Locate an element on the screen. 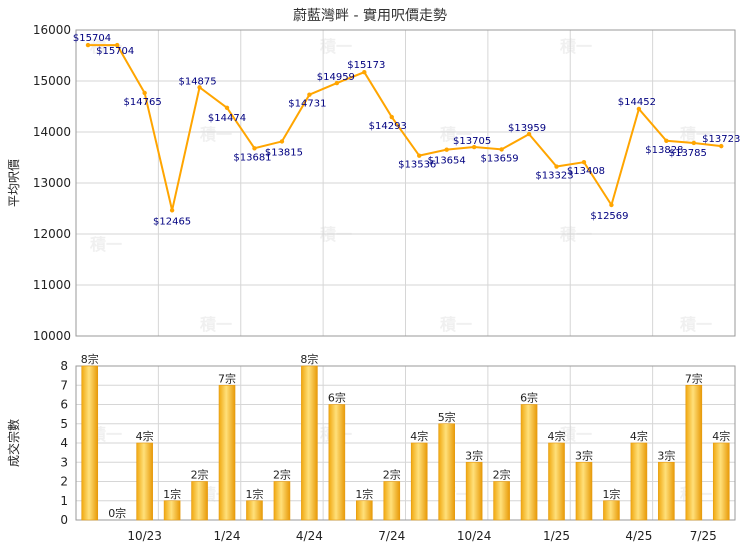 This screenshot has width=740, height=554. y-tick-label: 1 is located at coordinates (64, 501).